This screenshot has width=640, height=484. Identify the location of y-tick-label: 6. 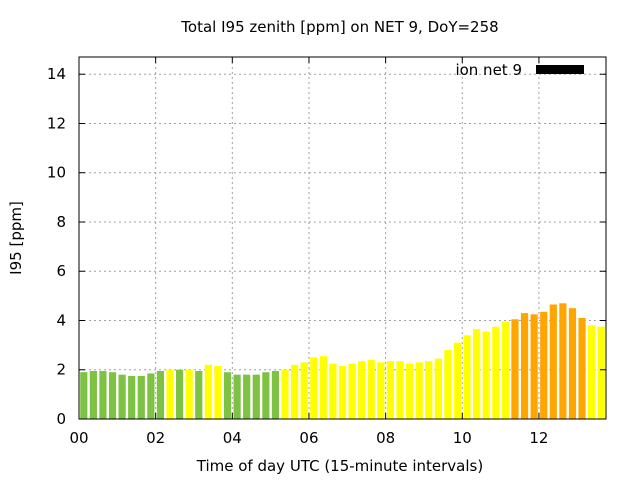
(61, 271).